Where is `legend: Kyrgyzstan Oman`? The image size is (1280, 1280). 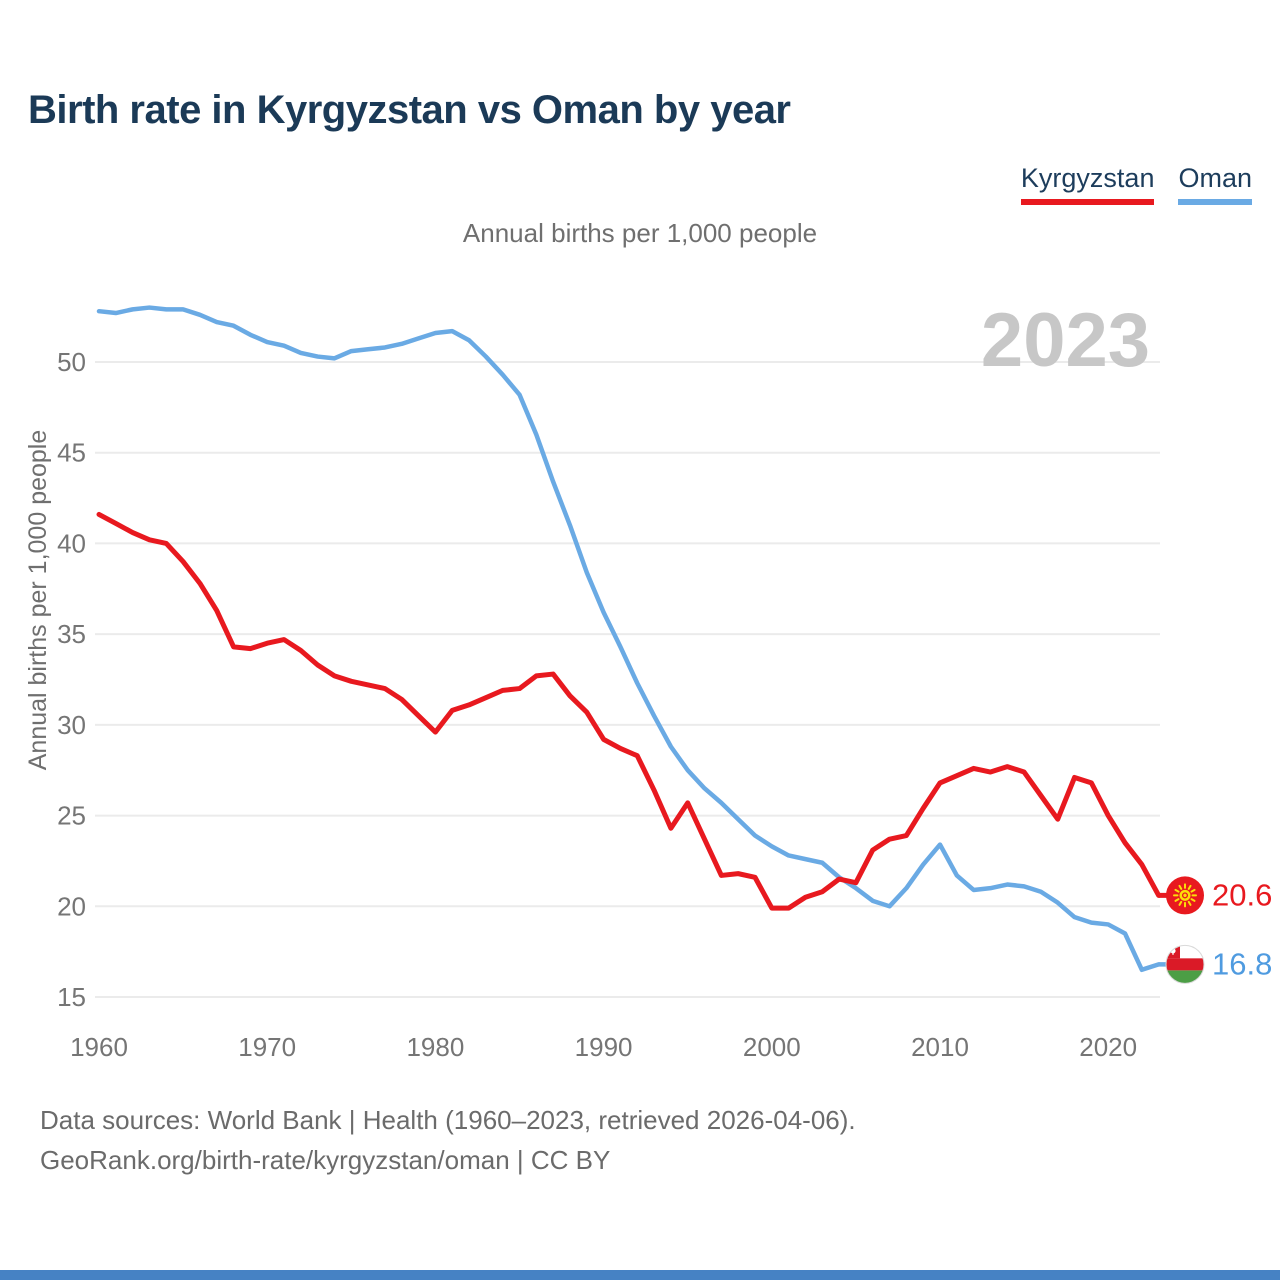 legend: Kyrgyzstan Oman is located at coordinates (1136, 184).